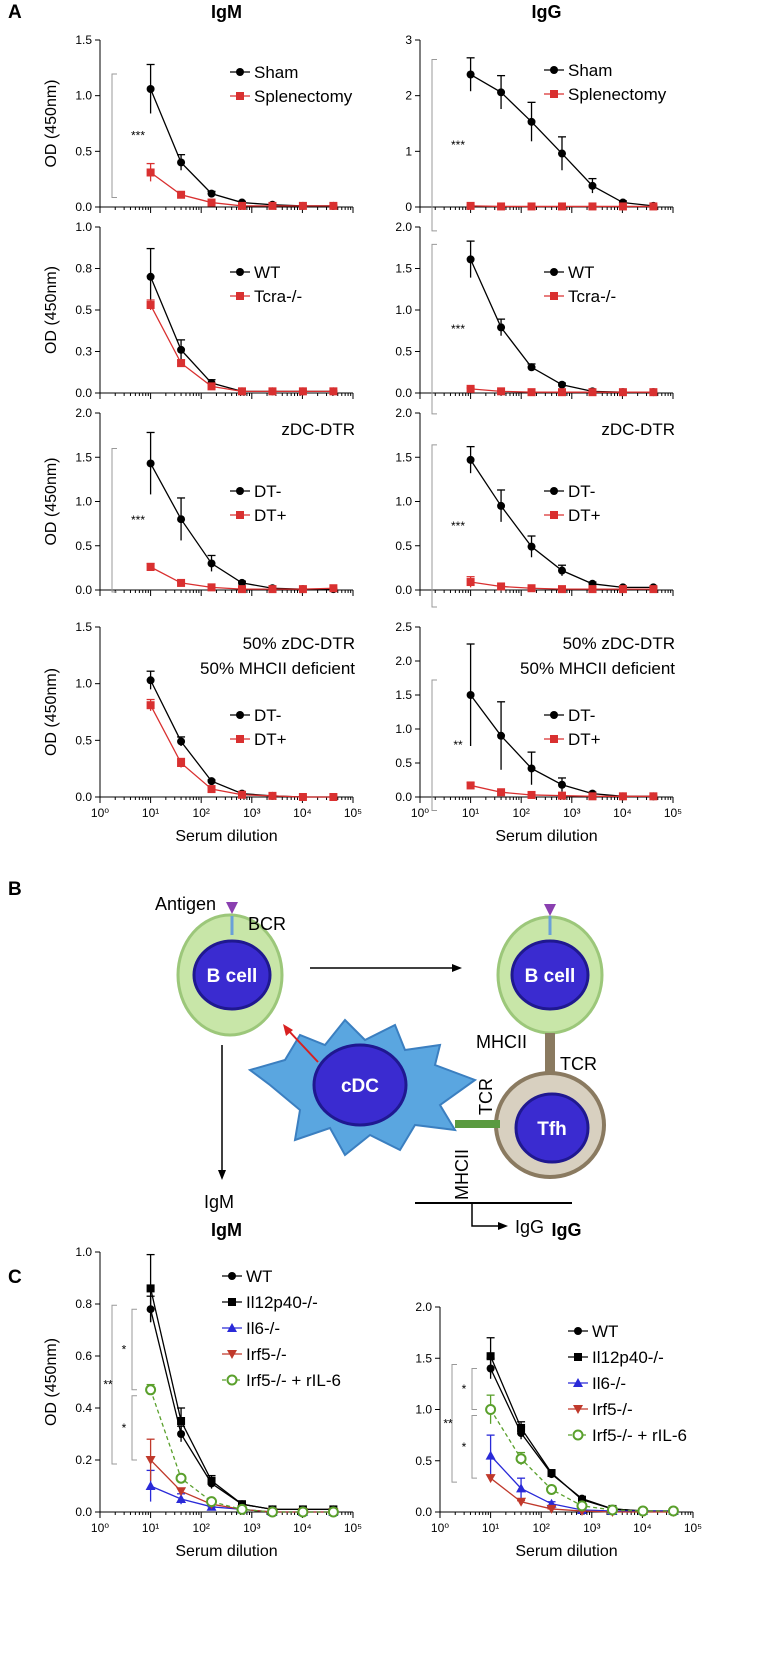 Image resolution: width=760 pixels, height=1665 pixels. Describe the element at coordinates (150, 1528) in the screenshot. I see `x-tick-label: 10¹` at that location.